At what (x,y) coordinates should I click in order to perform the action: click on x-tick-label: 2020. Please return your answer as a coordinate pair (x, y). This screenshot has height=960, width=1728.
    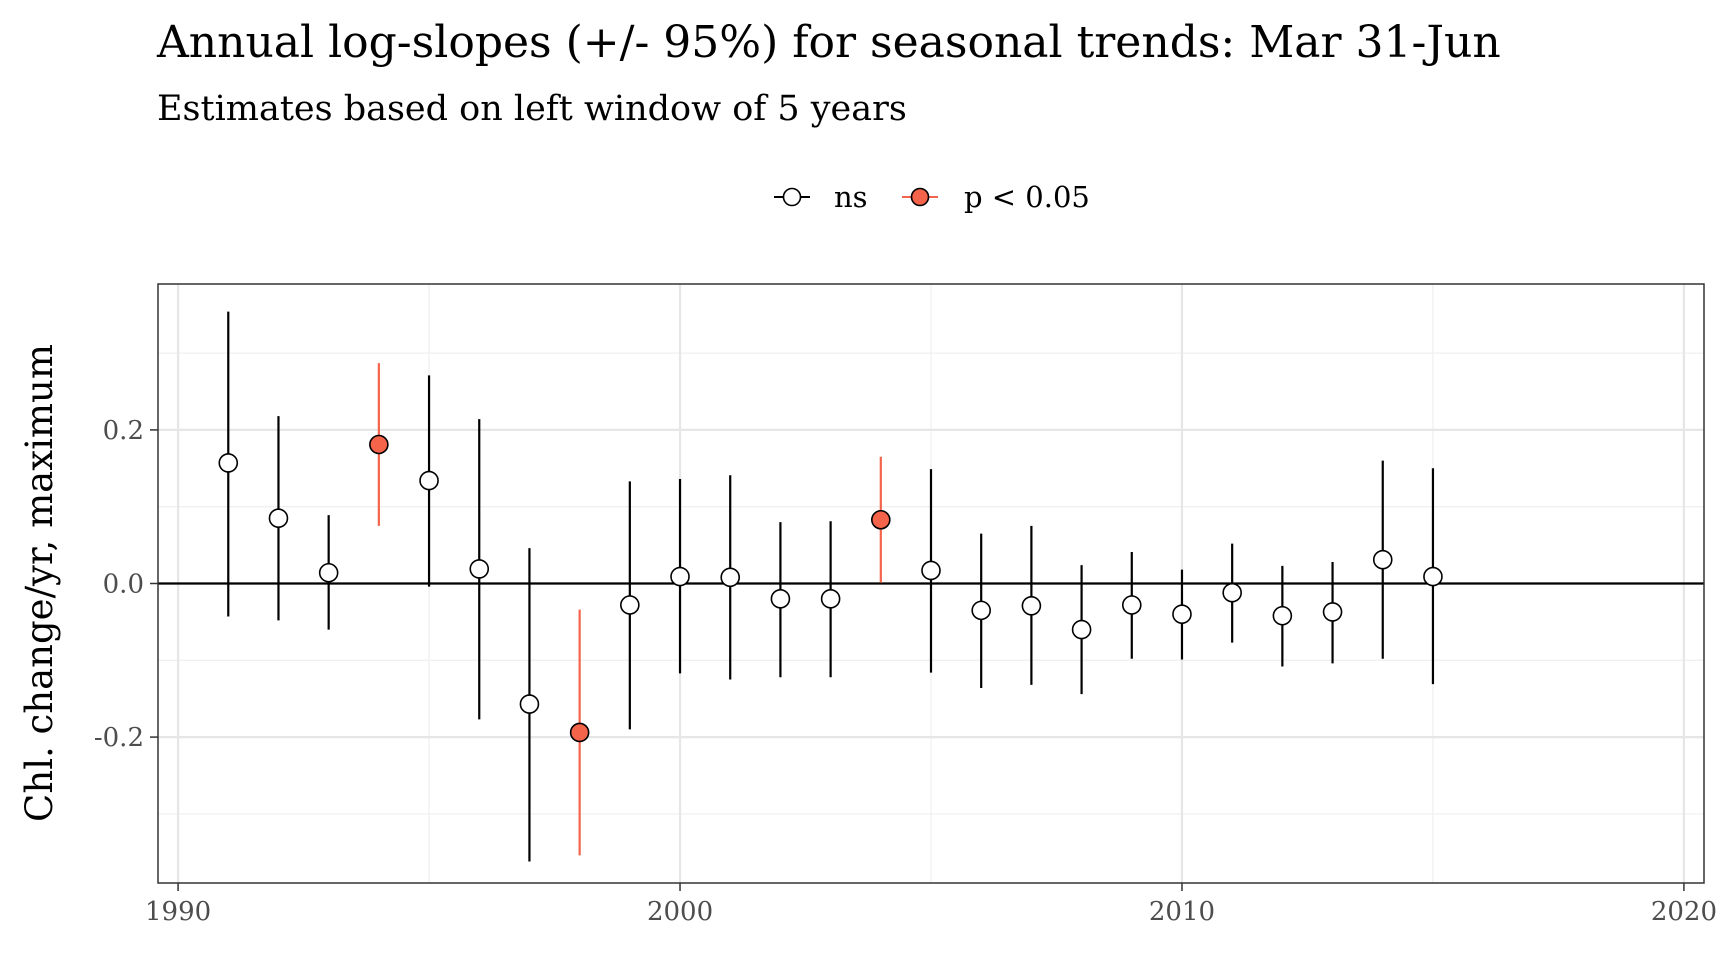
    Looking at the image, I should click on (1684, 912).